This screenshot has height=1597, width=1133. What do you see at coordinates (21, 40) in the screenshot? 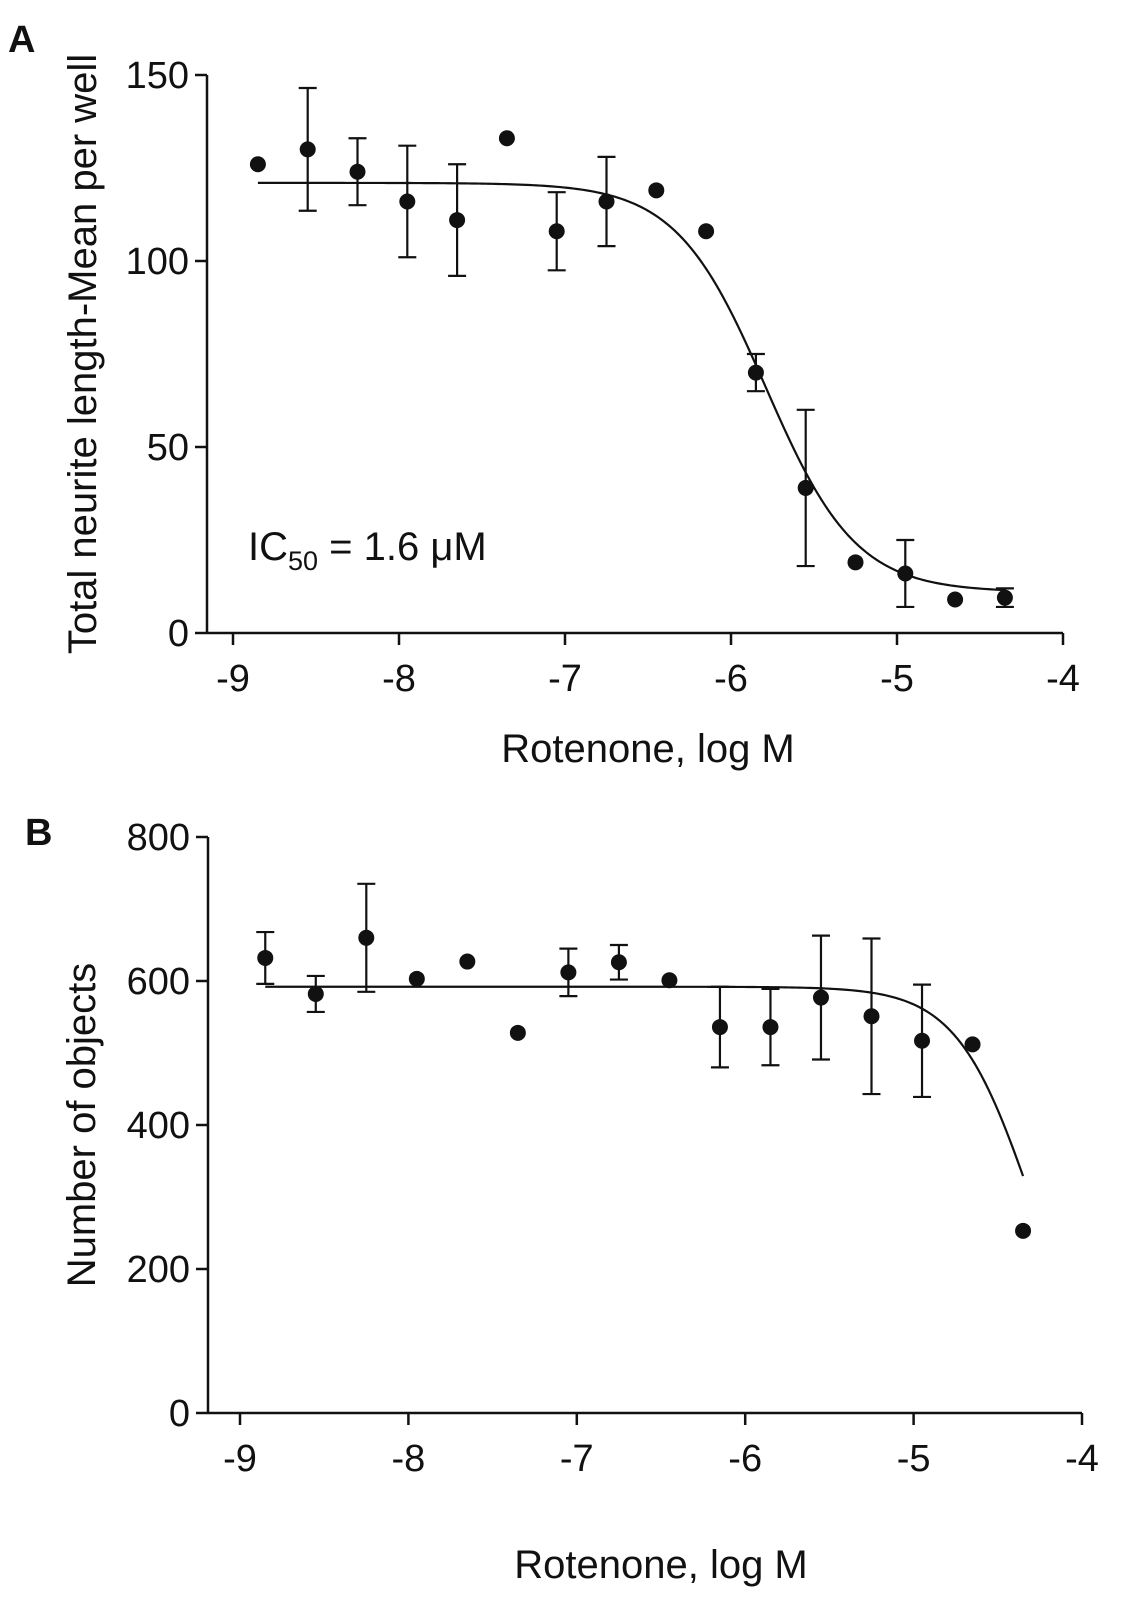
I see `panel-letter: A` at bounding box center [21, 40].